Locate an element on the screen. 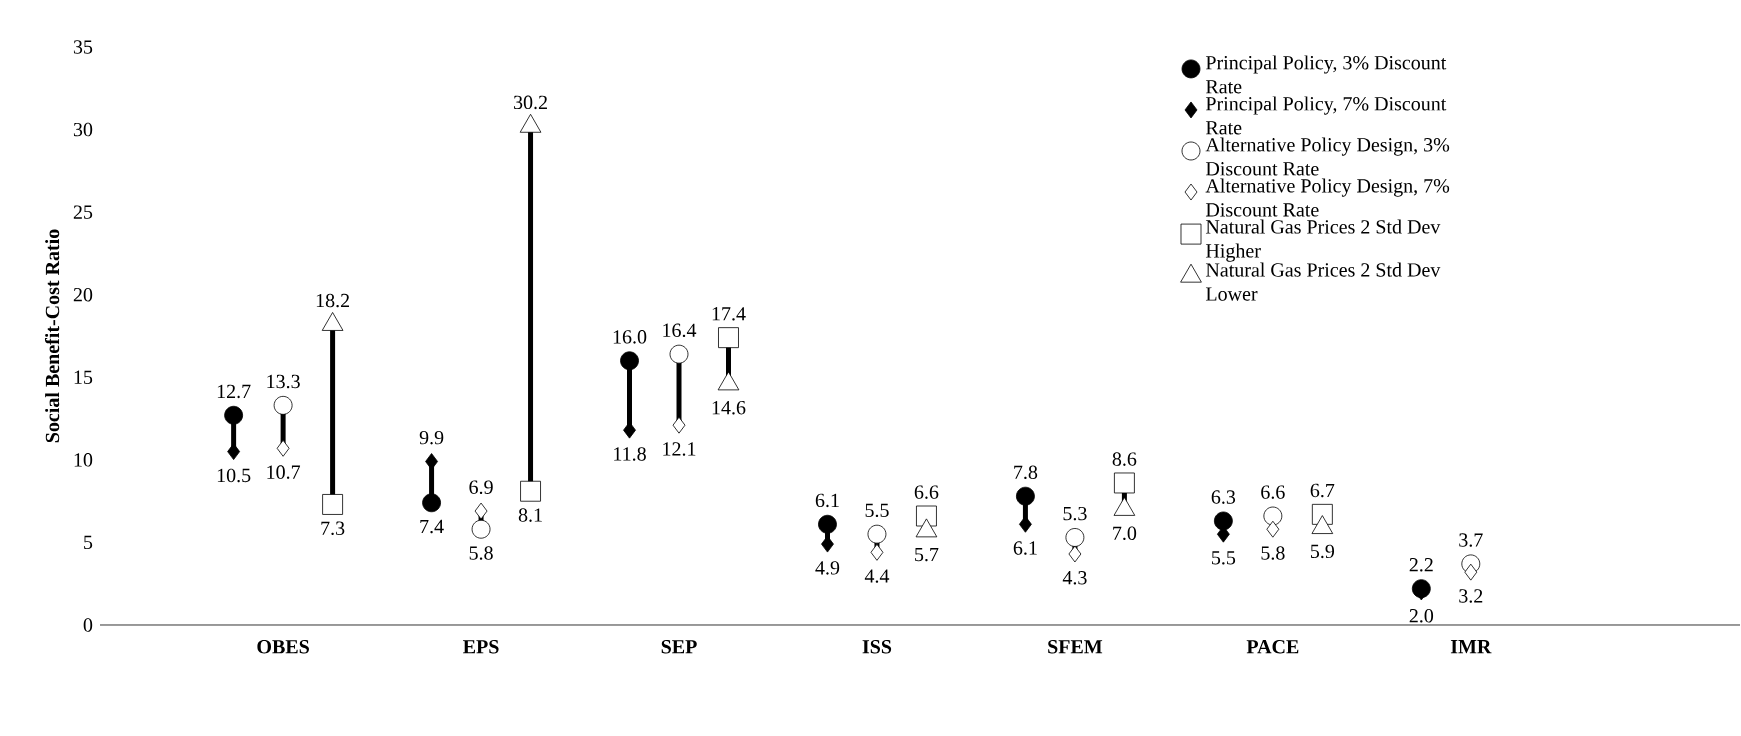 Image resolution: width=1741 pixels, height=736 pixels. data-label: 7.8 is located at coordinates (1026, 472).